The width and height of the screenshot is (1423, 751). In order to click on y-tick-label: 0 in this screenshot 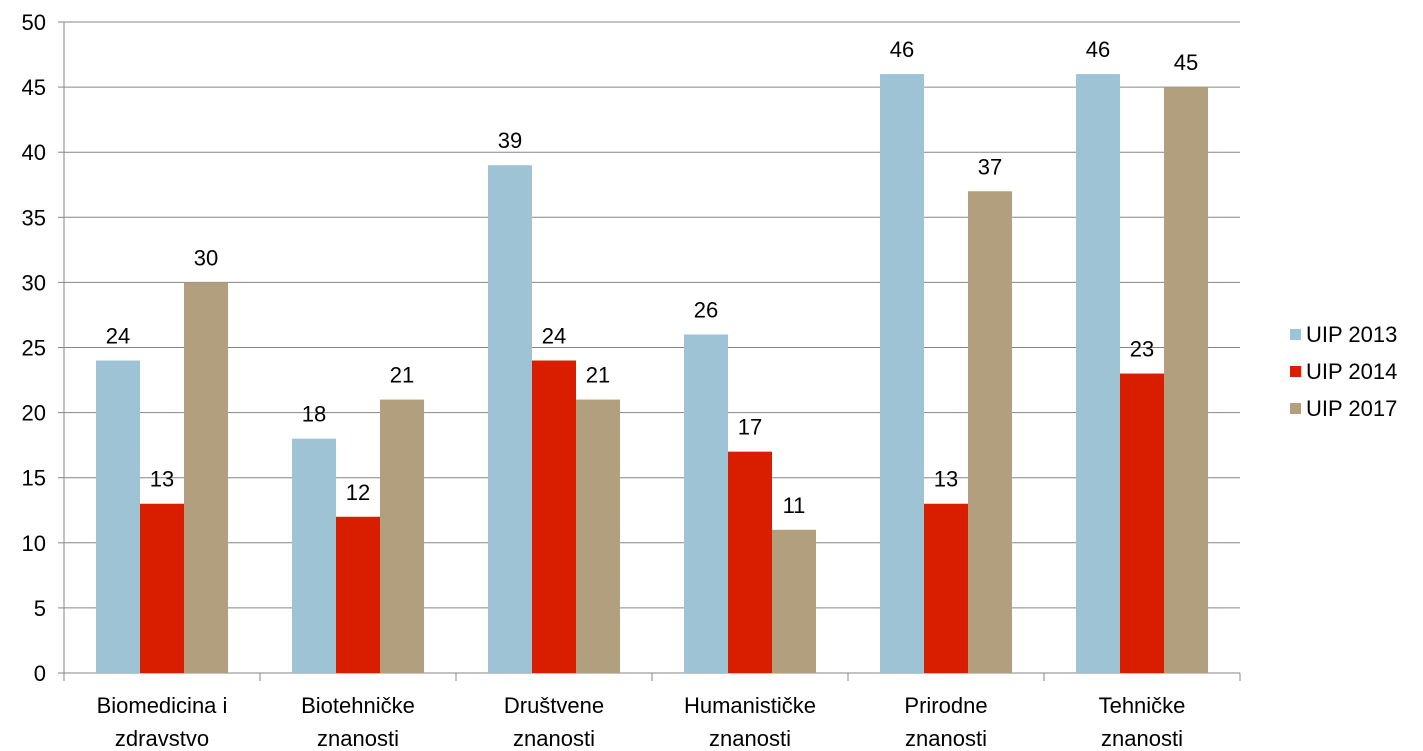, I will do `click(40, 673)`.